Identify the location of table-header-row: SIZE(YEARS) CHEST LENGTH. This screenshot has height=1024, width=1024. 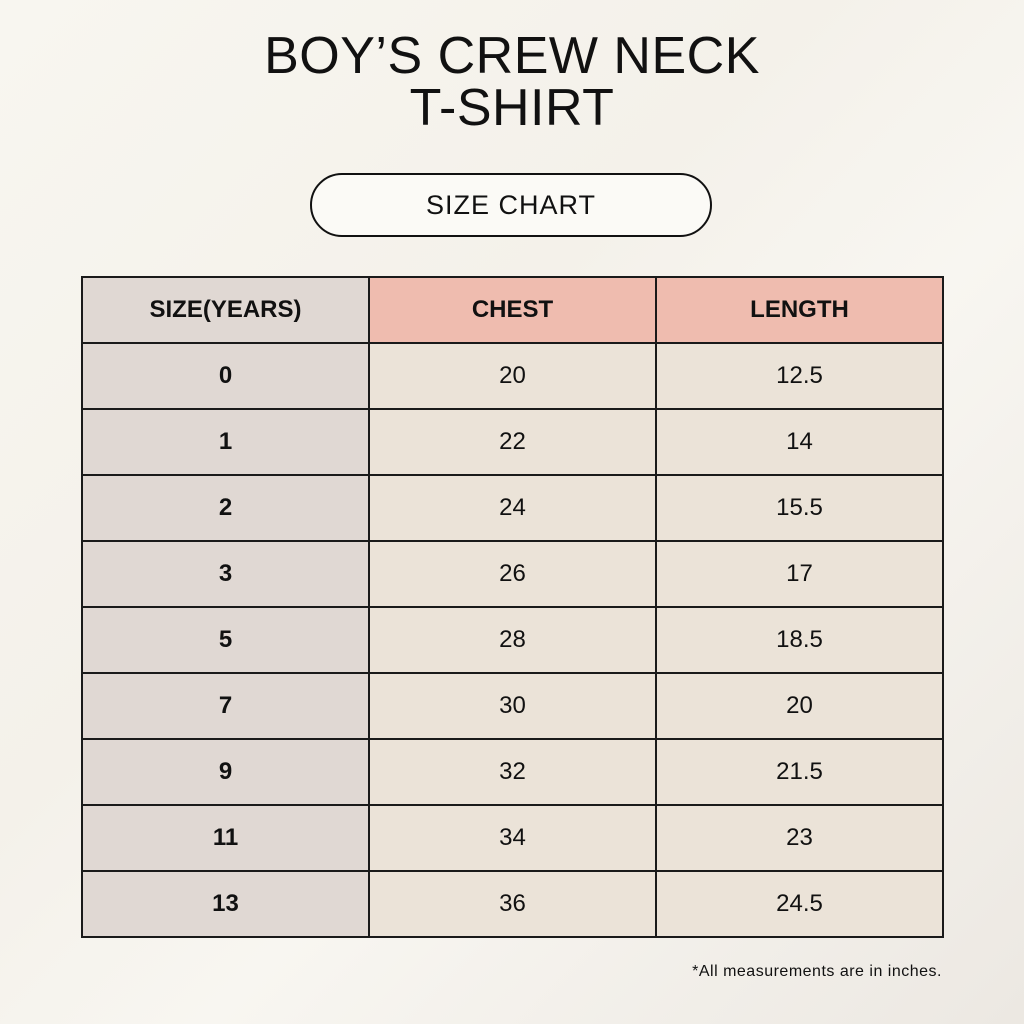
(512, 310).